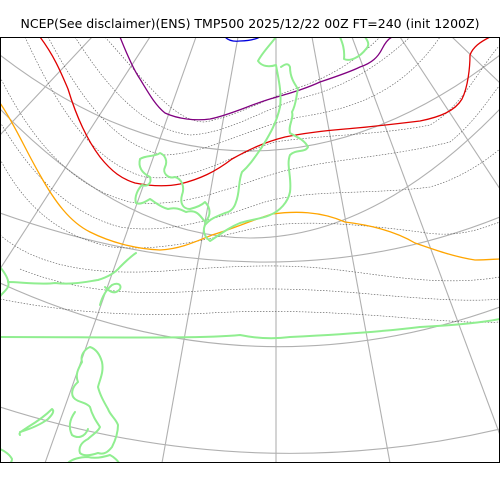 Image resolution: width=500 pixels, height=500 pixels. I want to click on isotherm-blue, so click(242, 39).